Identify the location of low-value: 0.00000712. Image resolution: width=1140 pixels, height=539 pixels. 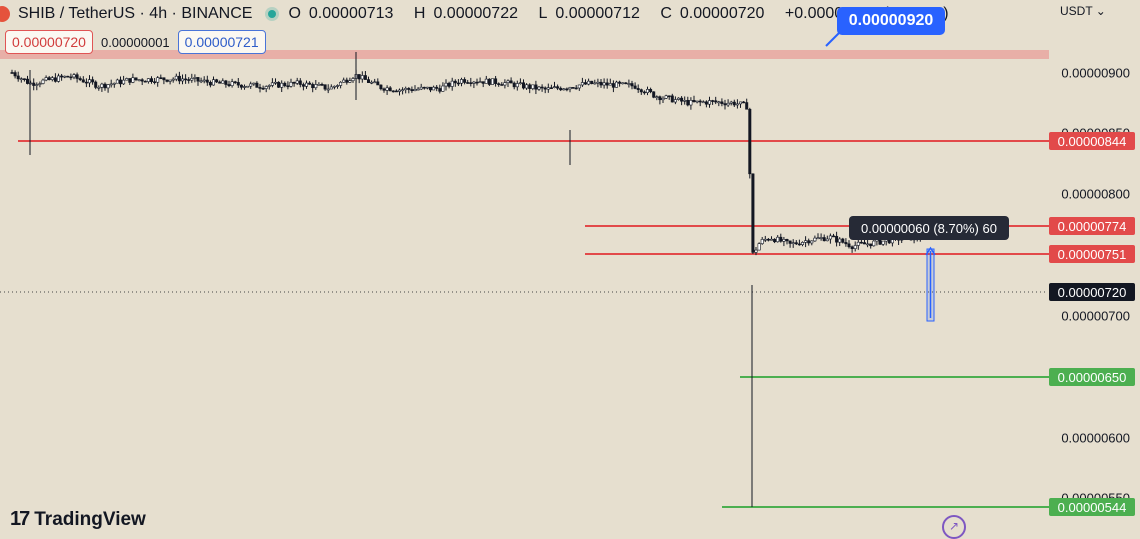
(597, 13).